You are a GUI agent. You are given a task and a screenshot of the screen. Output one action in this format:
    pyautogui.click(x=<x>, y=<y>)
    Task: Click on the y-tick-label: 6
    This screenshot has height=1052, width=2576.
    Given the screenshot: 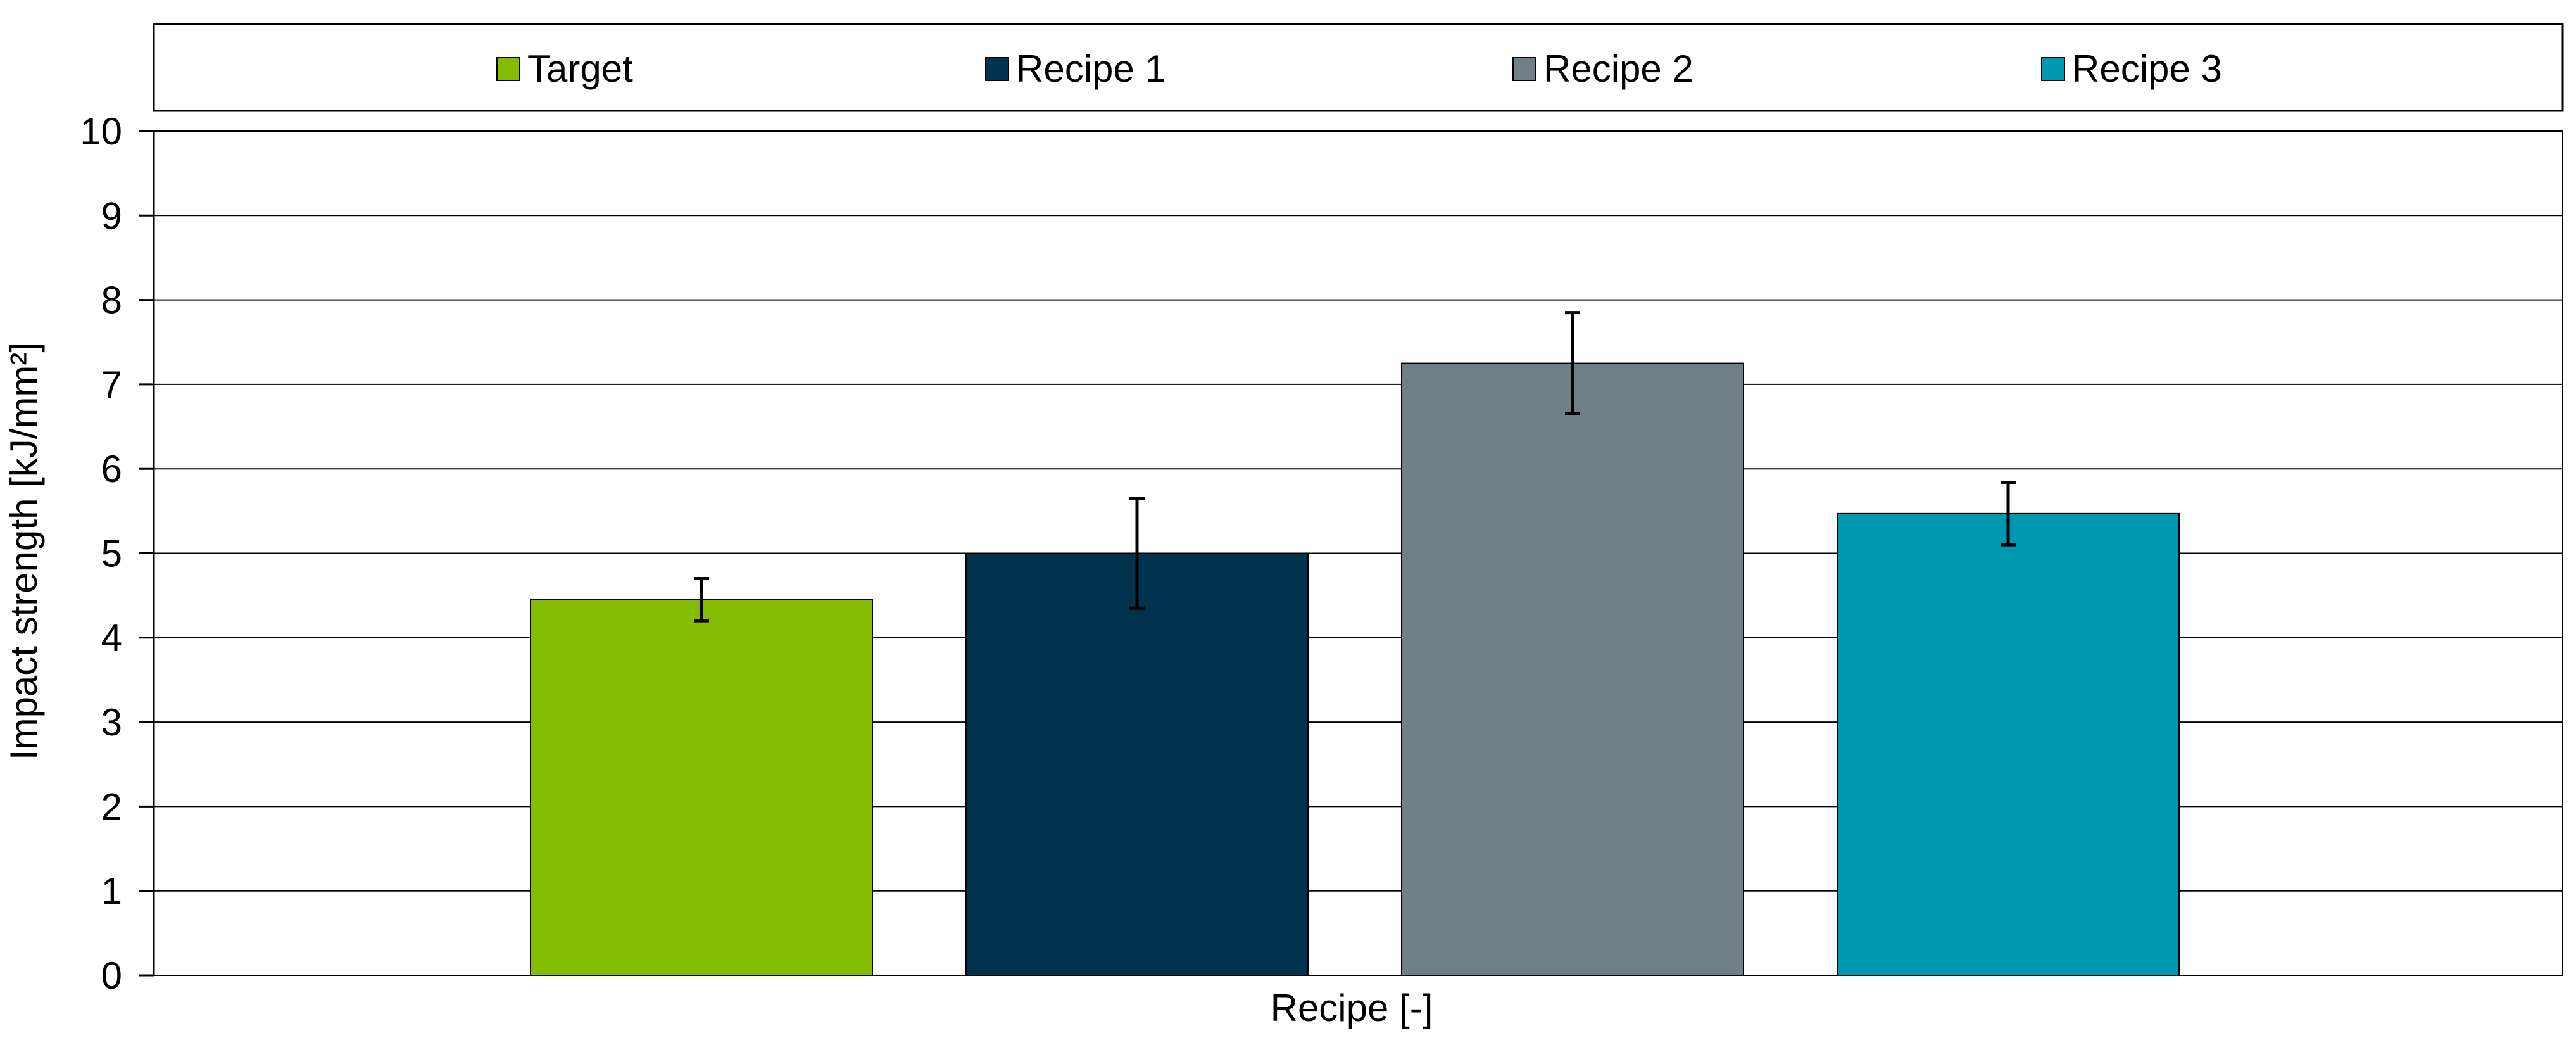 What is the action you would take?
    pyautogui.click(x=111, y=469)
    